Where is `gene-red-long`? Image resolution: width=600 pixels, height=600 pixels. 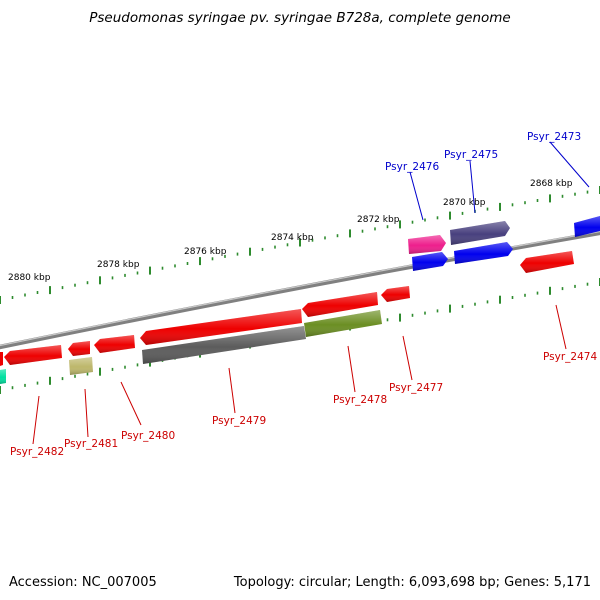 gene-red-long is located at coordinates (221, 327).